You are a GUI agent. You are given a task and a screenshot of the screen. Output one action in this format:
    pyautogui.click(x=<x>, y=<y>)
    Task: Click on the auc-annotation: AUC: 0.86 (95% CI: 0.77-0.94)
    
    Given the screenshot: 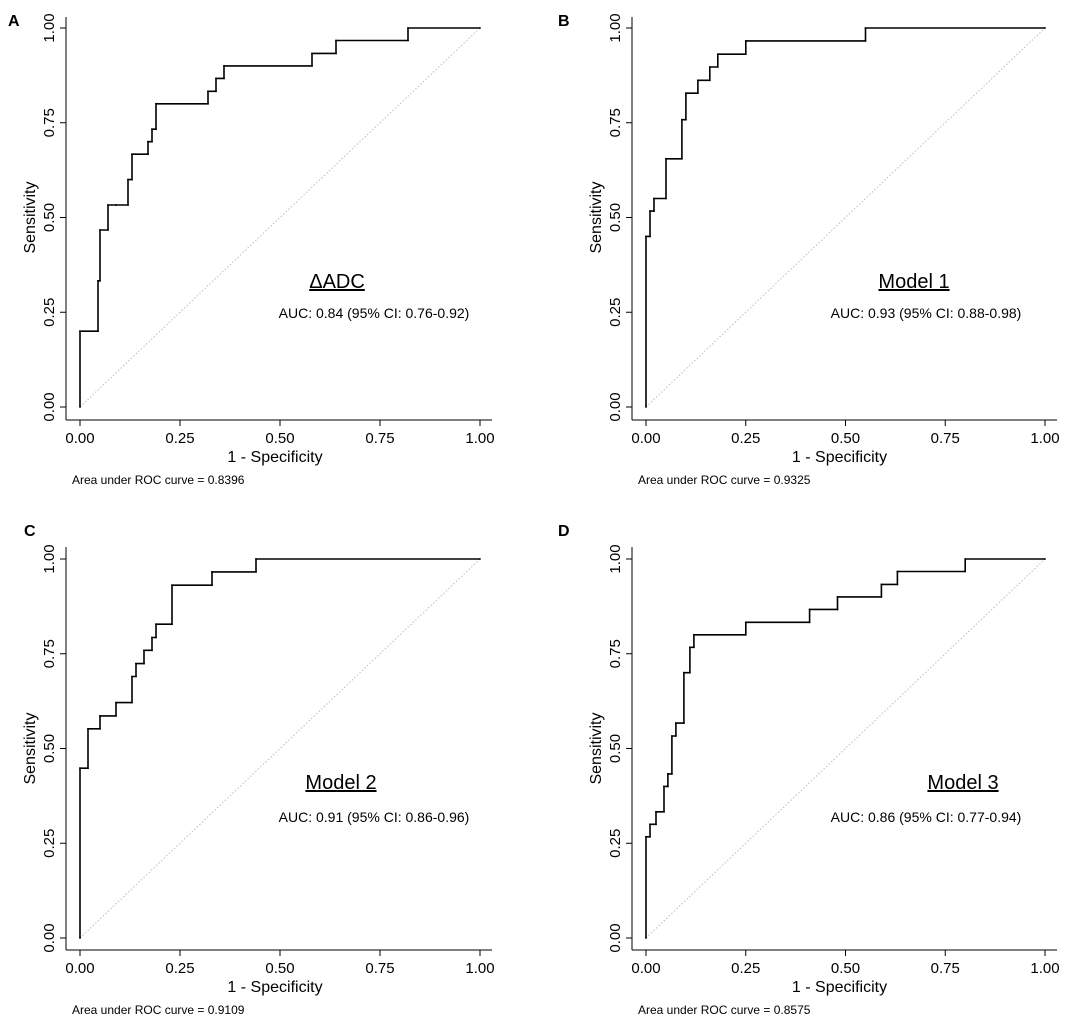 What is the action you would take?
    pyautogui.click(x=926, y=817)
    